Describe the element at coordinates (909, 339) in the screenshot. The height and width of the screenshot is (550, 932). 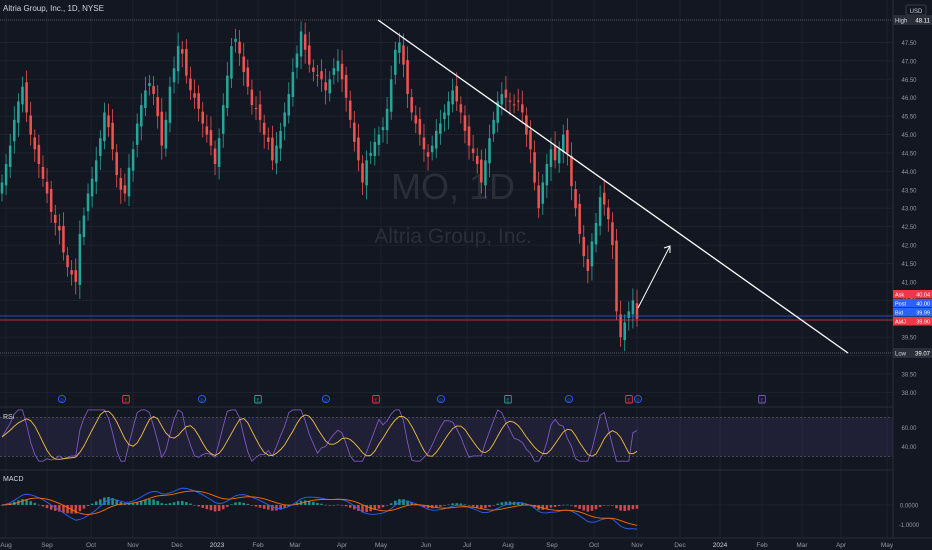
I see `price-tick-label: 39.50` at that location.